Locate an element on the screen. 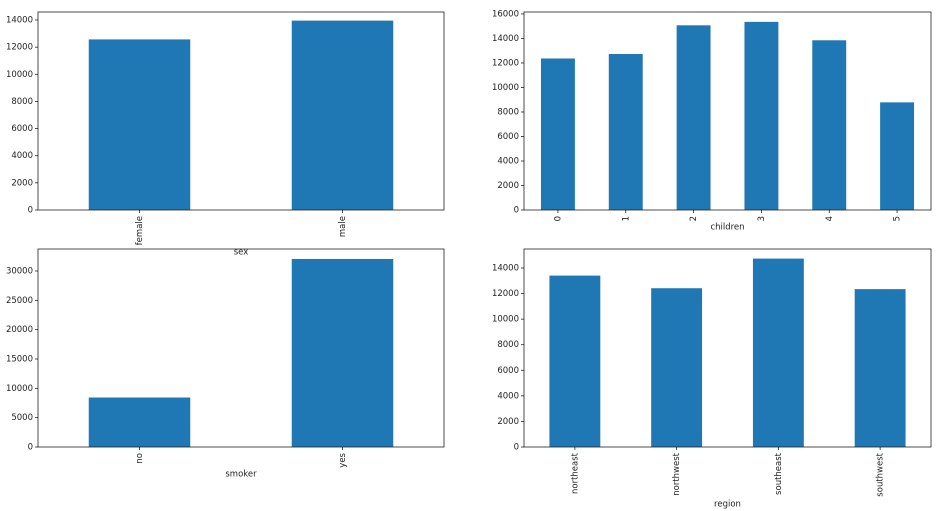  x-axis-label: sex is located at coordinates (241, 253).